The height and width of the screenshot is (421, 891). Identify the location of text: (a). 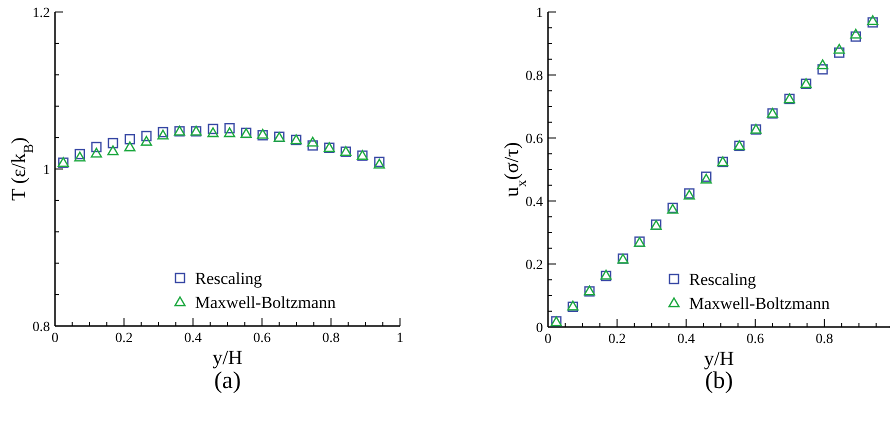
(227, 381).